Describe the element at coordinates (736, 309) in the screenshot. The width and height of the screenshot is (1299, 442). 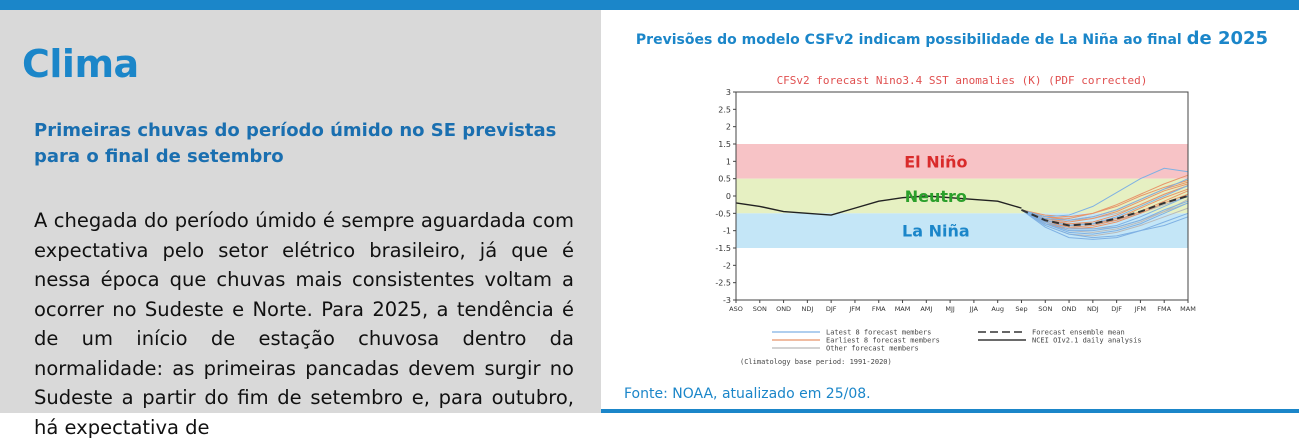
I see `x-tick-label-0: ASO` at that location.